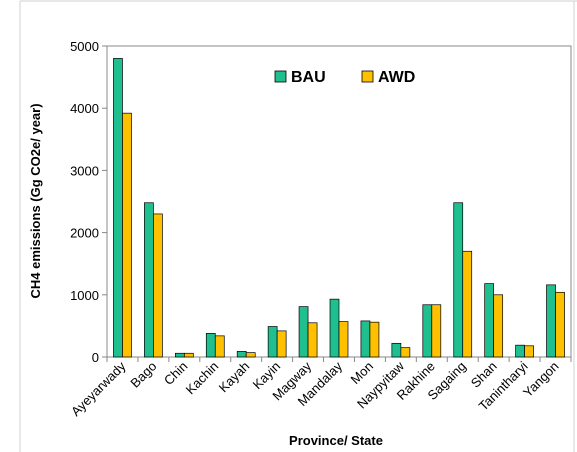 The image size is (577, 452). Describe the element at coordinates (529, 351) in the screenshot. I see `bar-awd-tanintharyi` at that location.